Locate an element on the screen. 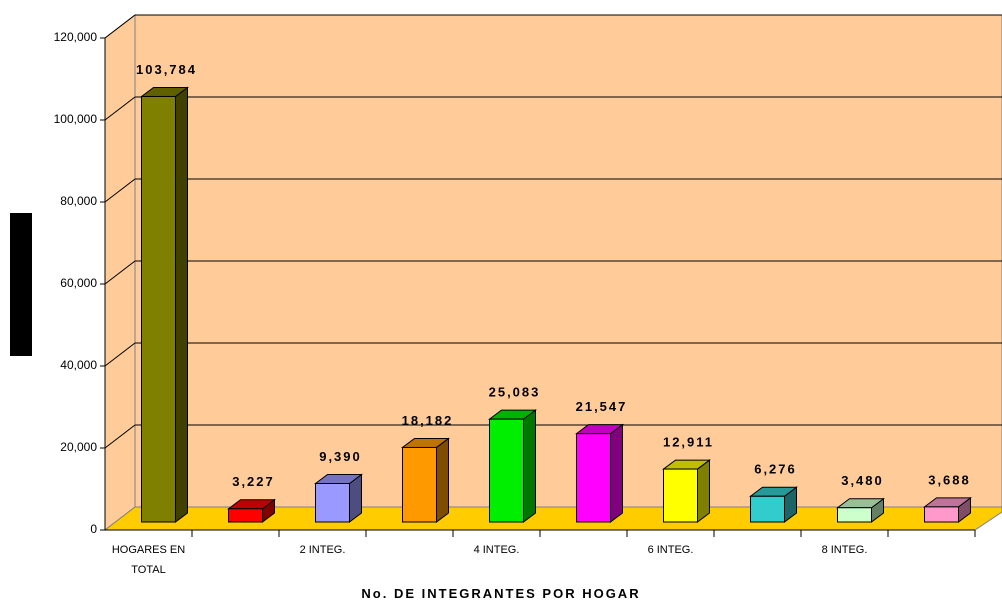 The height and width of the screenshot is (612, 1002). value-label: 18,182 is located at coordinates (428, 420).